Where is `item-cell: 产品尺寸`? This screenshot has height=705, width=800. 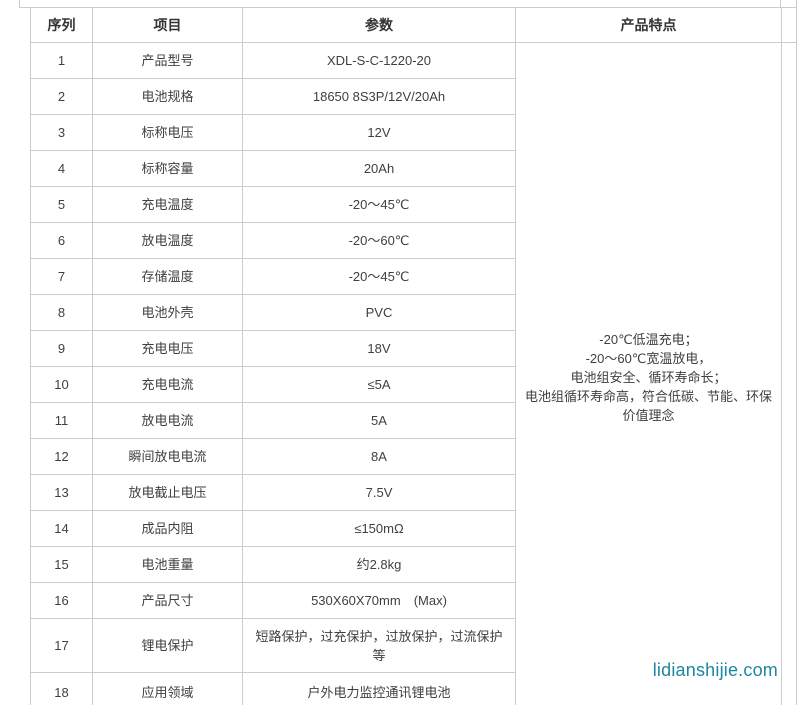 item-cell: 产品尺寸 is located at coordinates (167, 600).